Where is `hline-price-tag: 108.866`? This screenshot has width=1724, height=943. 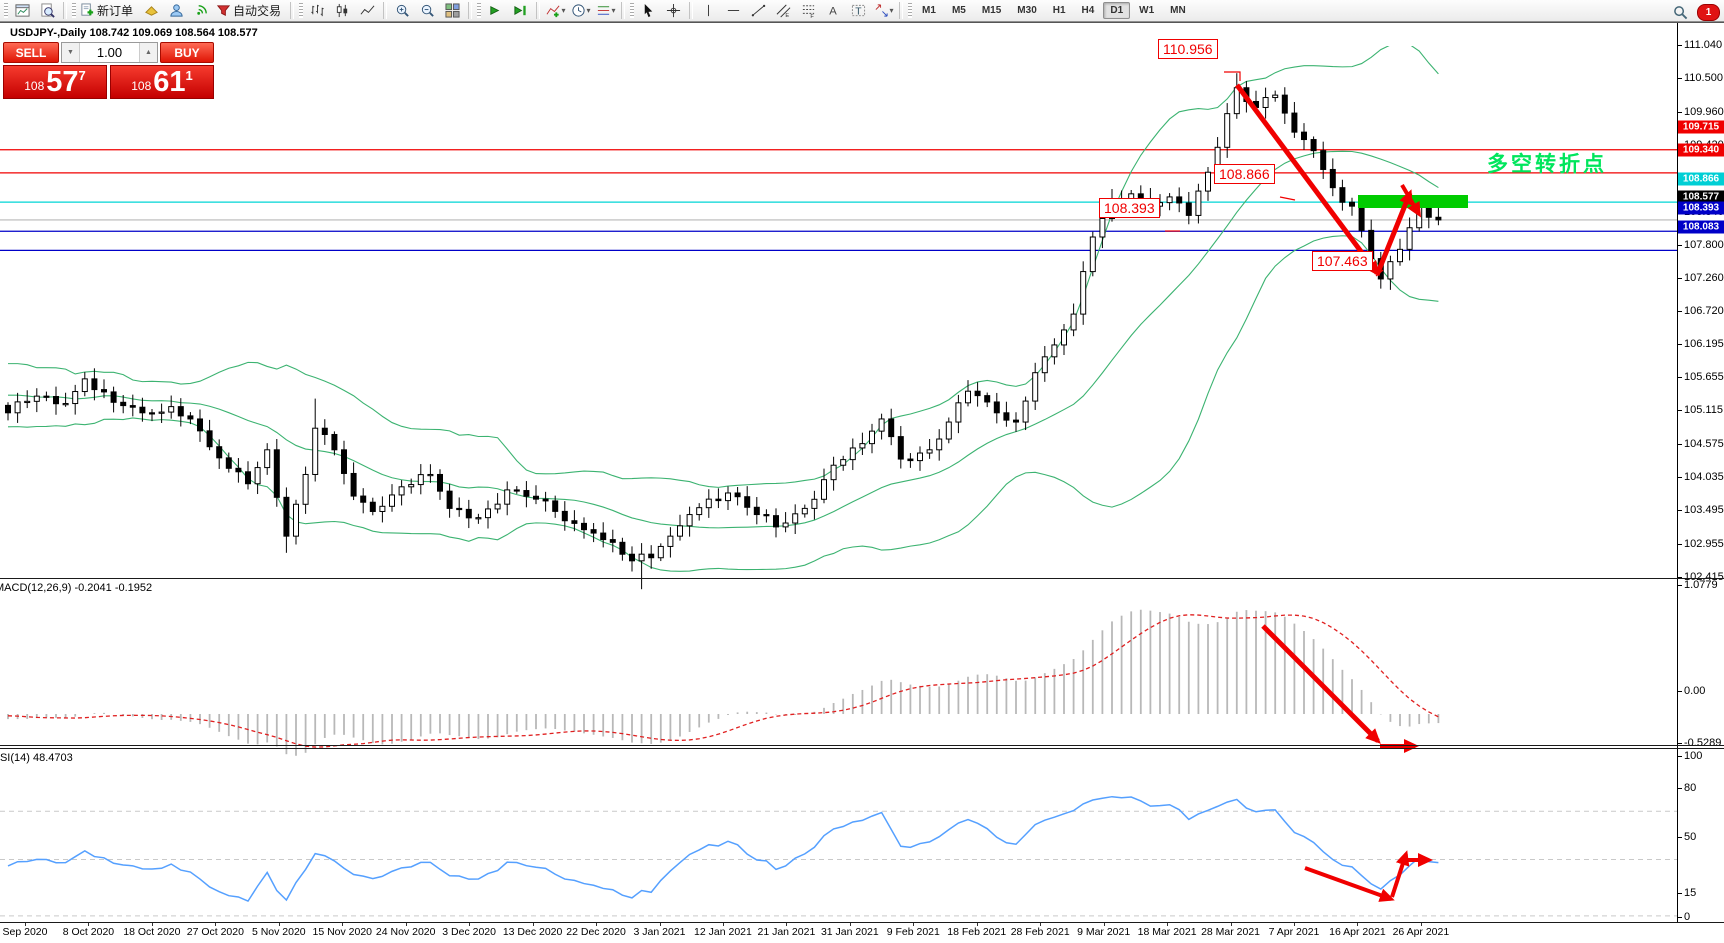
hline-price-tag: 108.866 is located at coordinates (1701, 179).